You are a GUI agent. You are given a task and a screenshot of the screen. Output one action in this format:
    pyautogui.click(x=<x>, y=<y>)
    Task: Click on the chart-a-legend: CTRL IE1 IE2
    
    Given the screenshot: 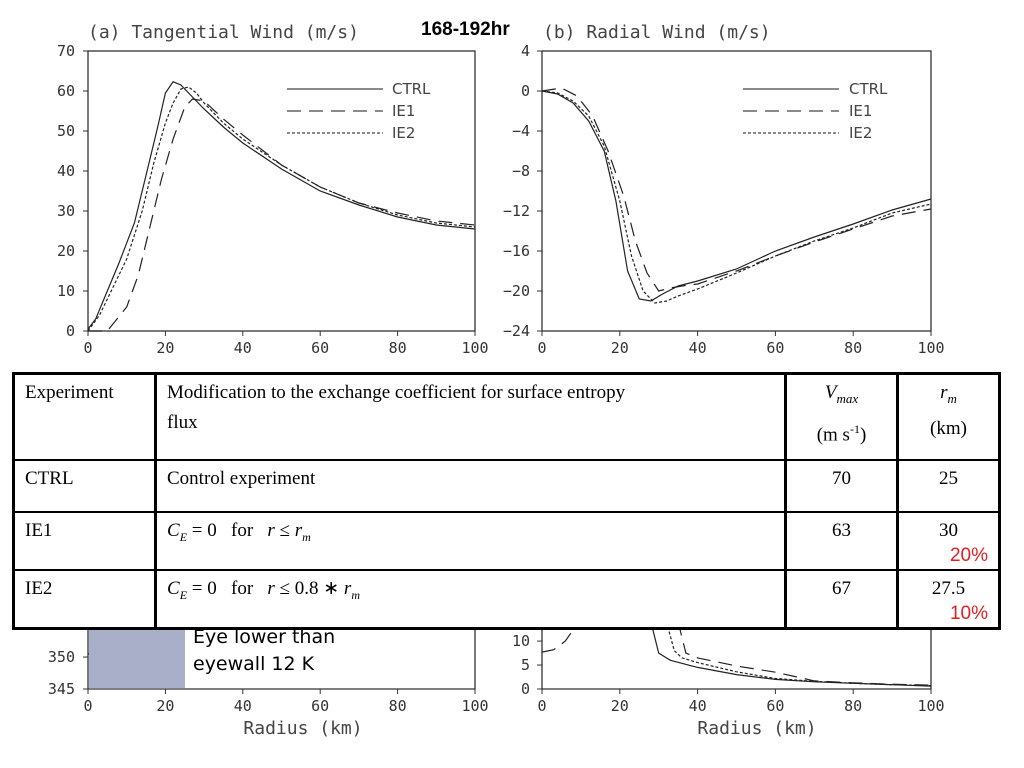 What is the action you would take?
    pyautogui.click(x=359, y=111)
    